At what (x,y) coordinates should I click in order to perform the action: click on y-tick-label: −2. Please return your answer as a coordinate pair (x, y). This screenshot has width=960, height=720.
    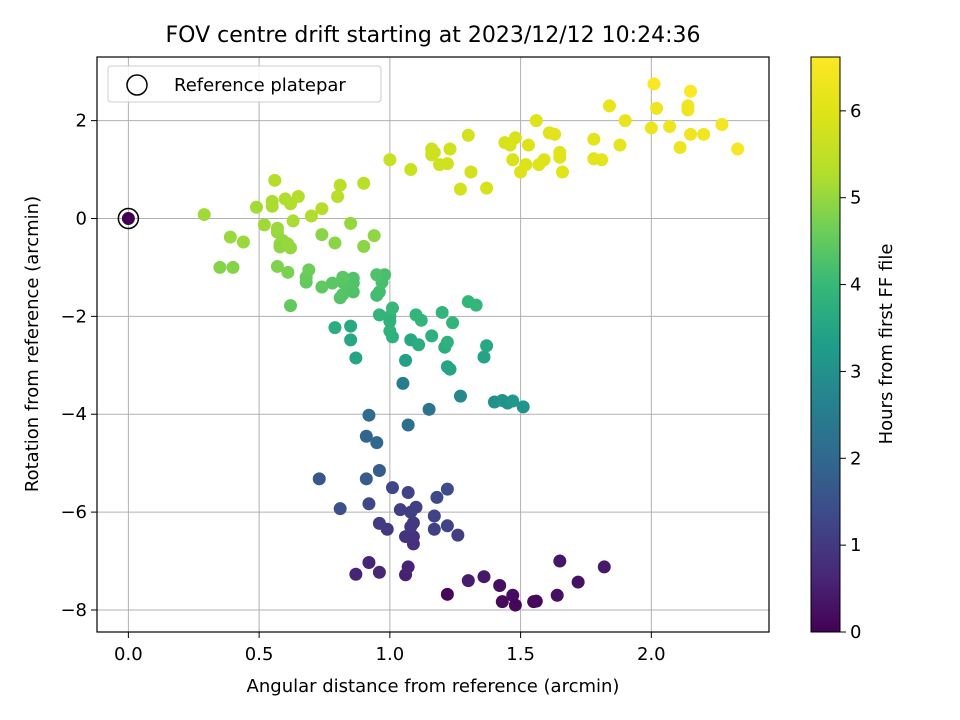
    Looking at the image, I should click on (73, 316).